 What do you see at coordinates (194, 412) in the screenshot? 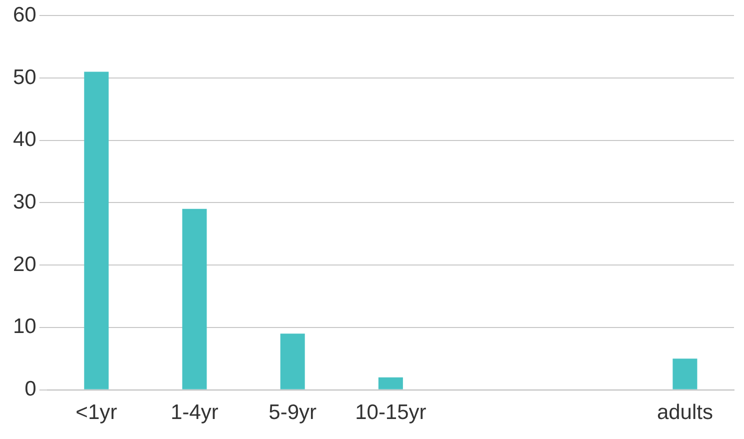
I see `x-tick-label: 1-4yr` at bounding box center [194, 412].